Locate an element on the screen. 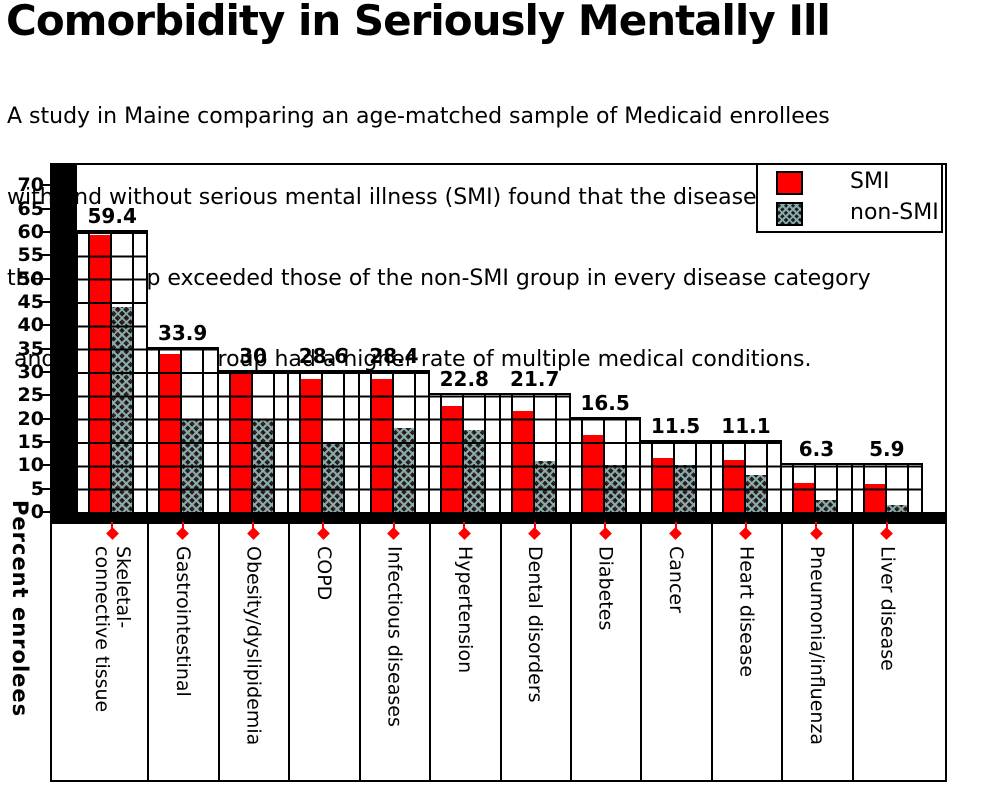  y-axis-tick-label: 60 is located at coordinates (30, 231).